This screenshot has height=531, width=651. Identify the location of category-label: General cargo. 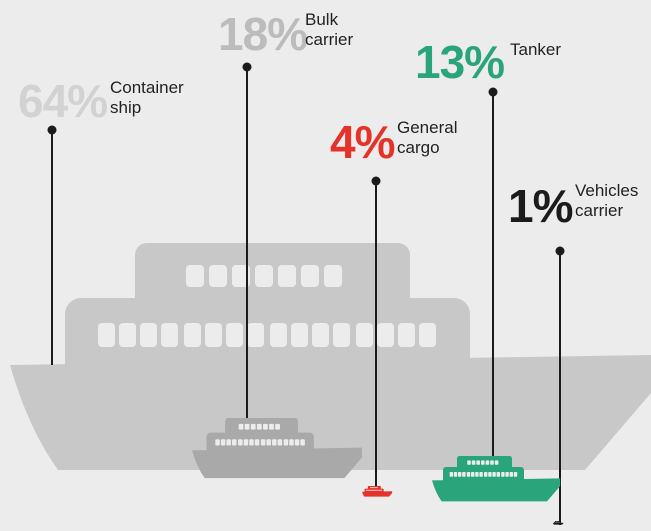
(427, 137).